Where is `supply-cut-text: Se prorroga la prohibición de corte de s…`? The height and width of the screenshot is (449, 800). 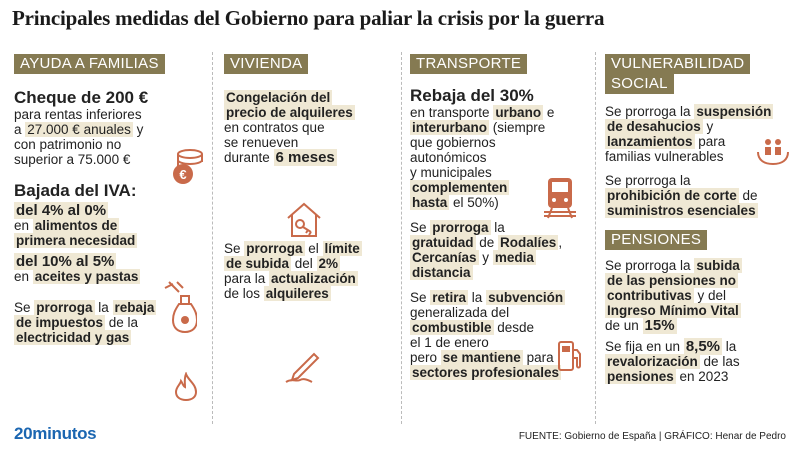
supply-cut-text: Se prorroga la prohibición de corte de s… is located at coordinates (681, 195).